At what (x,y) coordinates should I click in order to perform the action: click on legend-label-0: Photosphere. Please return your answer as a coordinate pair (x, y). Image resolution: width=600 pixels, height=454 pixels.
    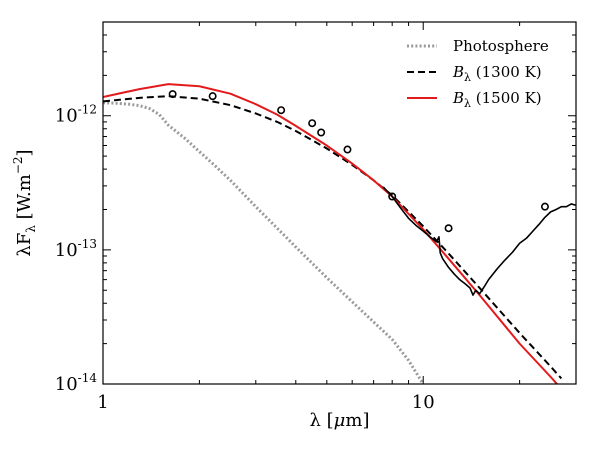
    Looking at the image, I should click on (501, 46).